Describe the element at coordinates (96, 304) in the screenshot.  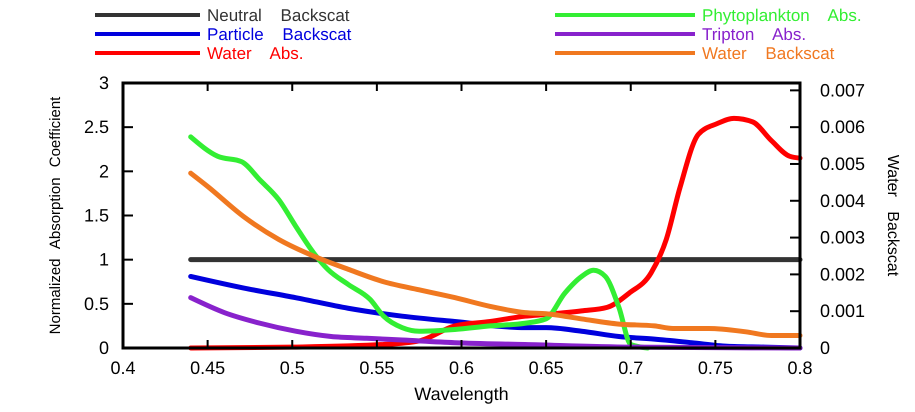
I see `y-tick-label: 0.5` at that location.